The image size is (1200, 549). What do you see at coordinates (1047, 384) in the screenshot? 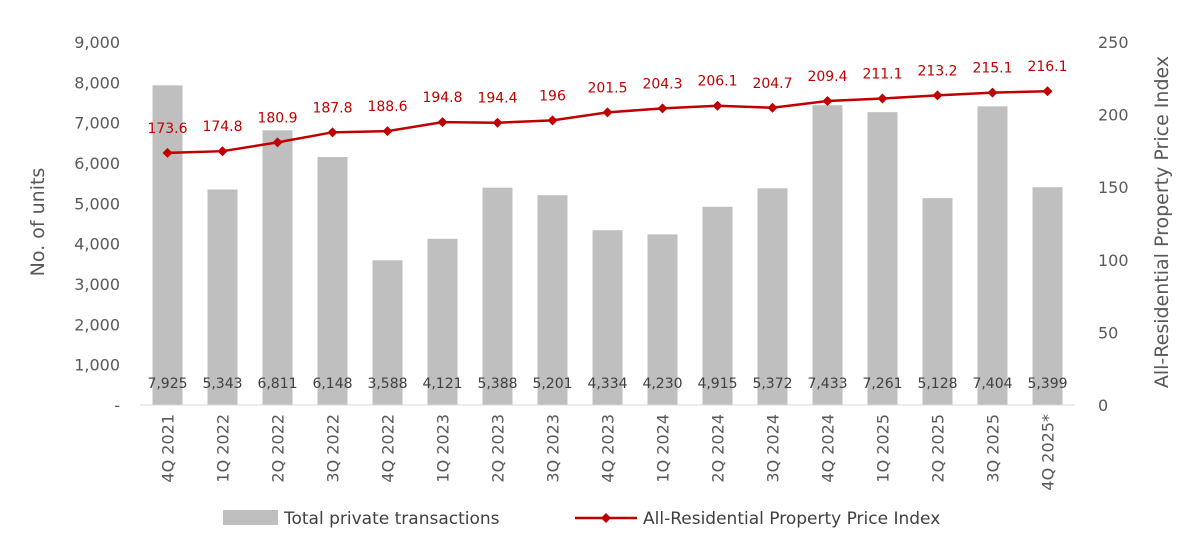
I see `bar-data-label: 5,399` at bounding box center [1047, 384].